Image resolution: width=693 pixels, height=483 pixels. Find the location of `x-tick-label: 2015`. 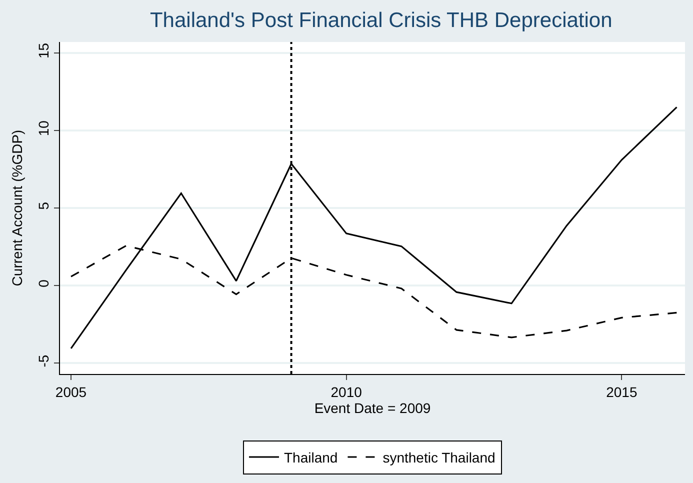

x-tick-label: 2015 is located at coordinates (622, 392).